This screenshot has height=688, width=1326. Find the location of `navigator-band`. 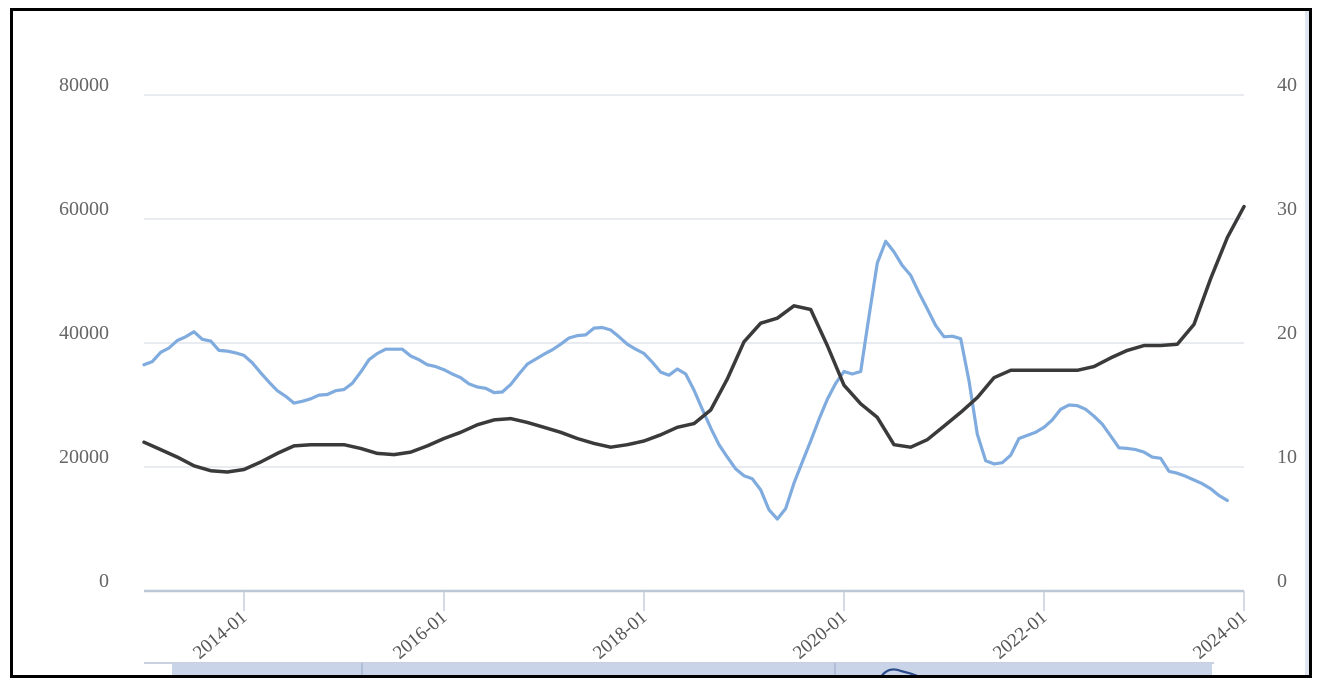

navigator-band is located at coordinates (692, 669).